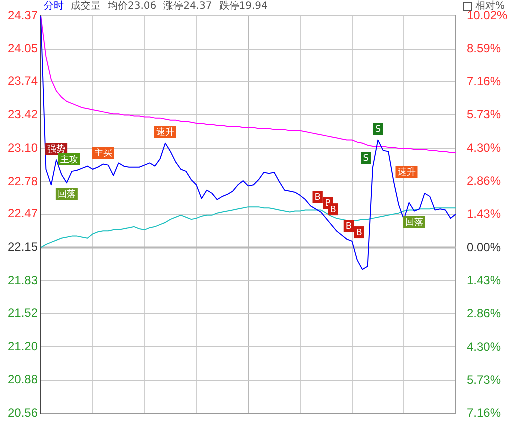 Image resolution: width=509 pixels, height=424 pixels. I want to click on text: 分时, so click(54, 6).